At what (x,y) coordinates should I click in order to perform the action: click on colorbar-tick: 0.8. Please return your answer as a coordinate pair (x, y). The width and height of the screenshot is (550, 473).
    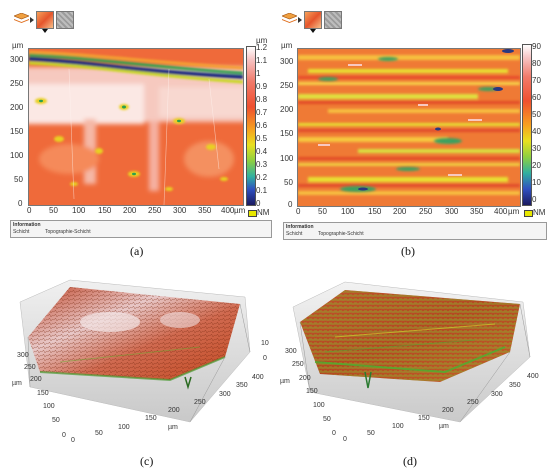
    Looking at the image, I should click on (262, 99).